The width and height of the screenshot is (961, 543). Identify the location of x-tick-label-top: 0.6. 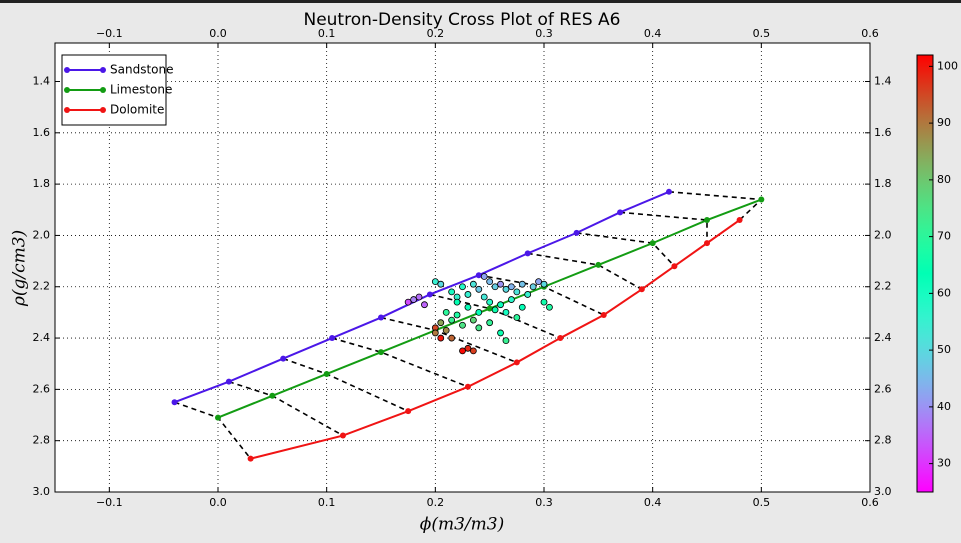
(870, 33).